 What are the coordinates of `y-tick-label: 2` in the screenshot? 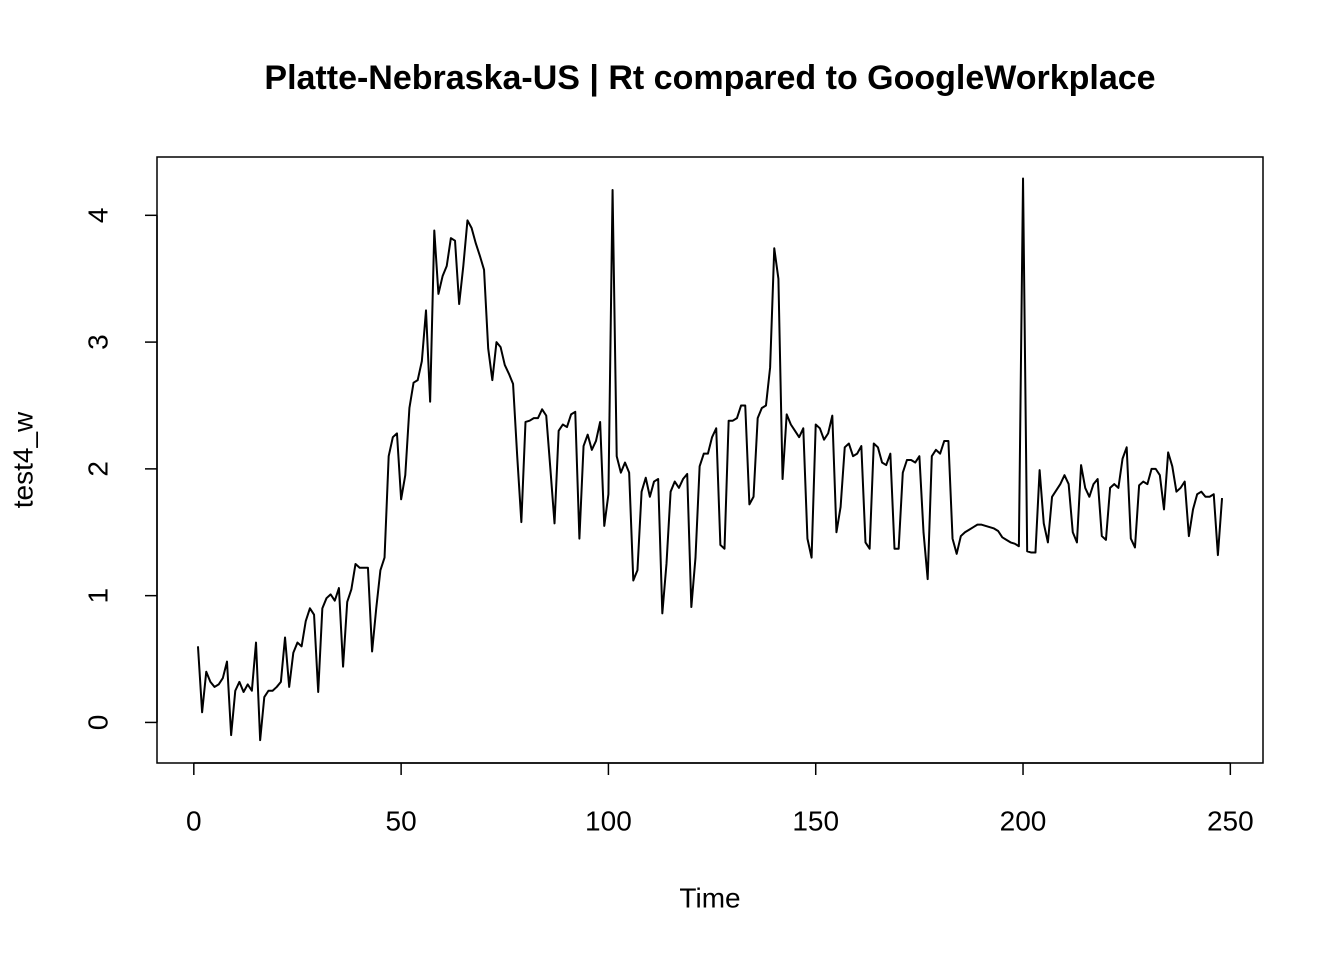 It's located at (97, 469).